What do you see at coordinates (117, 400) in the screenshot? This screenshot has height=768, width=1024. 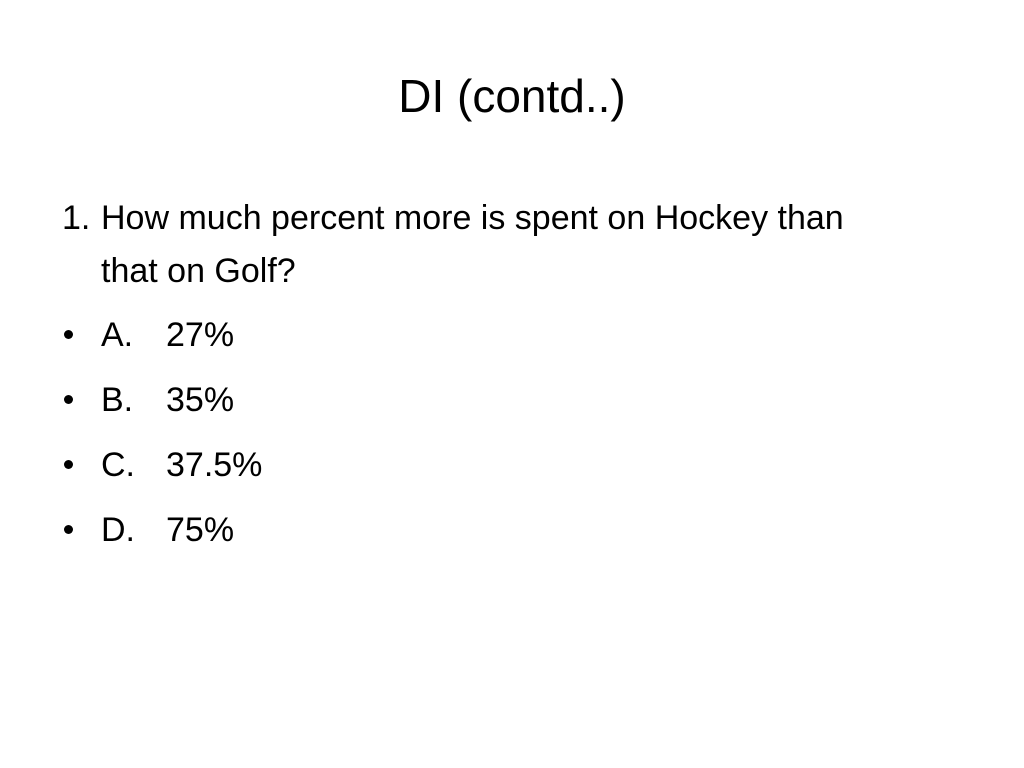 I see `option-letter: B.` at bounding box center [117, 400].